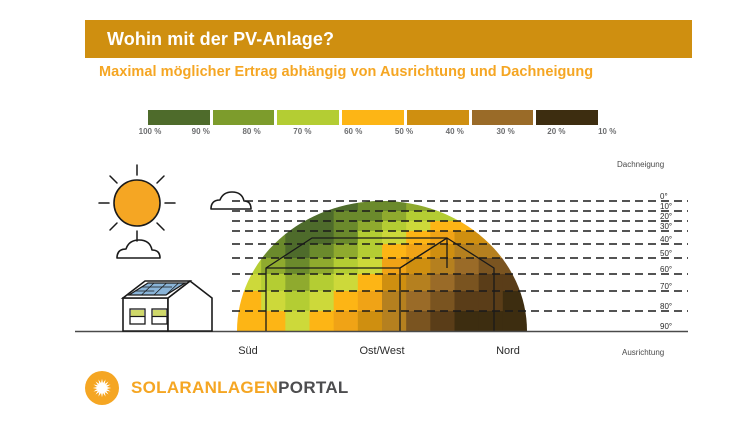  Describe the element at coordinates (404, 131) in the screenshot. I see `legend-tick-50: 50 %` at that location.